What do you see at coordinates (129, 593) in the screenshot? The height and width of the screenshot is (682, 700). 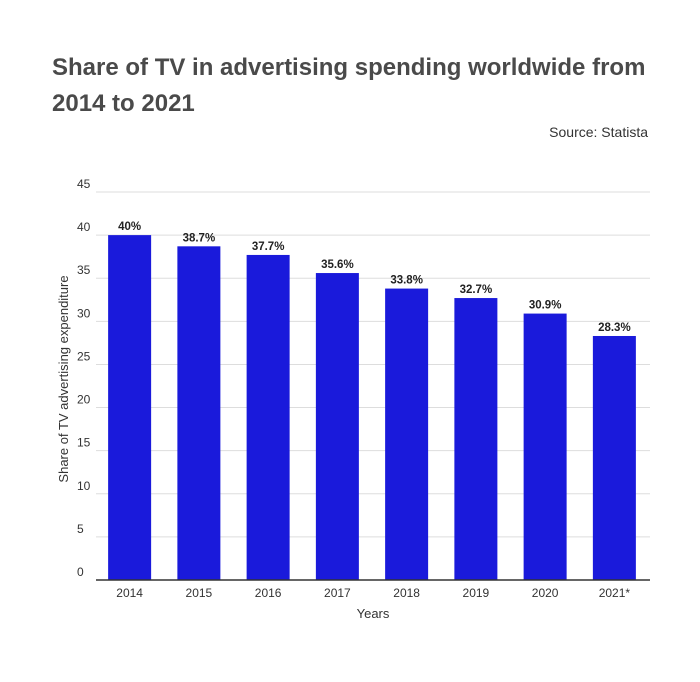 I see `x-tick-label: 2014` at bounding box center [129, 593].